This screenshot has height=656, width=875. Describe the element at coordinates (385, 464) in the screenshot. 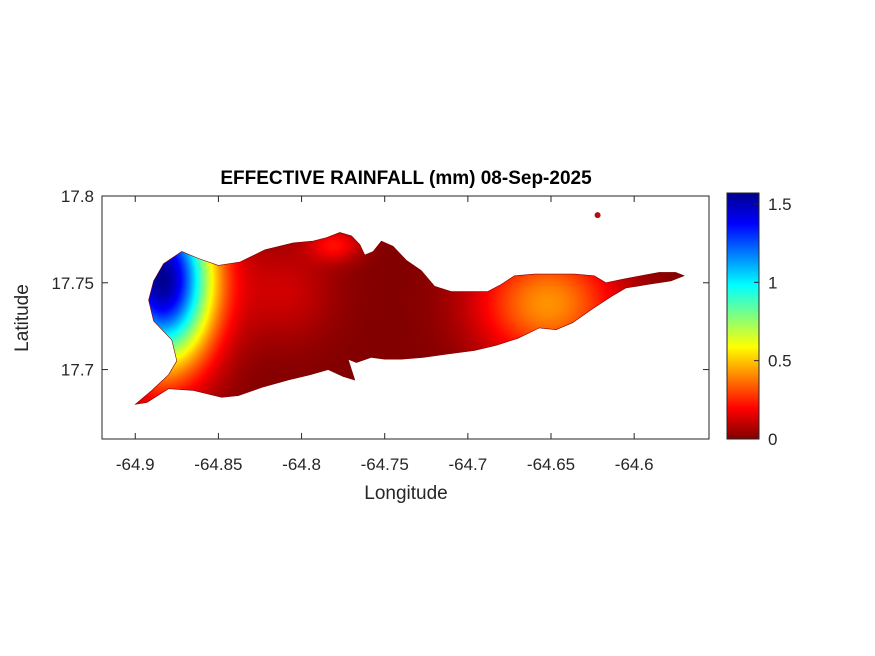

I see `x-tick-label: -64.75` at that location.